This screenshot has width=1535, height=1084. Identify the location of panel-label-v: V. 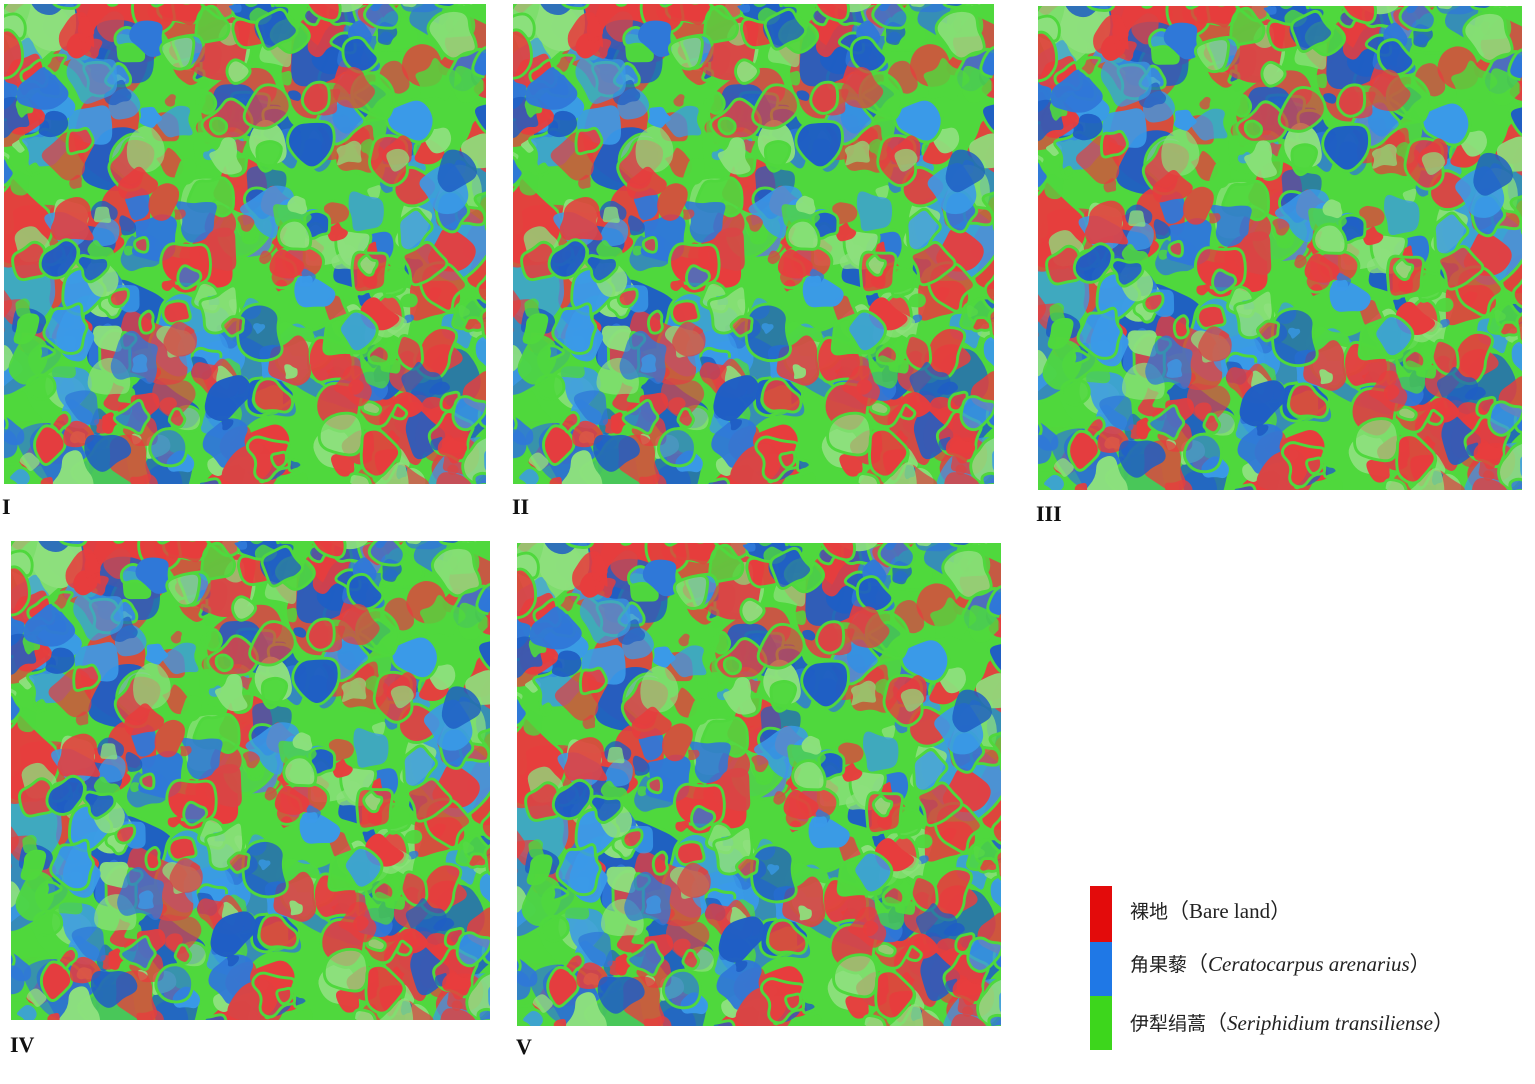
(524, 1046).